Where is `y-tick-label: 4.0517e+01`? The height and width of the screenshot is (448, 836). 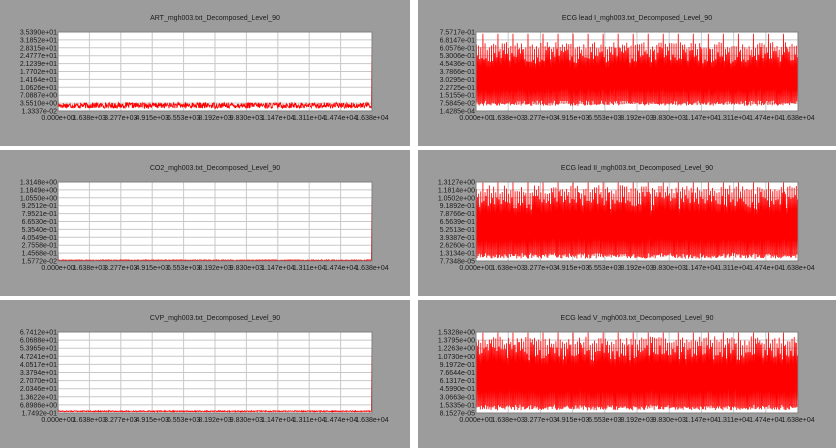 y-tick-label: 4.0517e+01 is located at coordinates (38, 365).